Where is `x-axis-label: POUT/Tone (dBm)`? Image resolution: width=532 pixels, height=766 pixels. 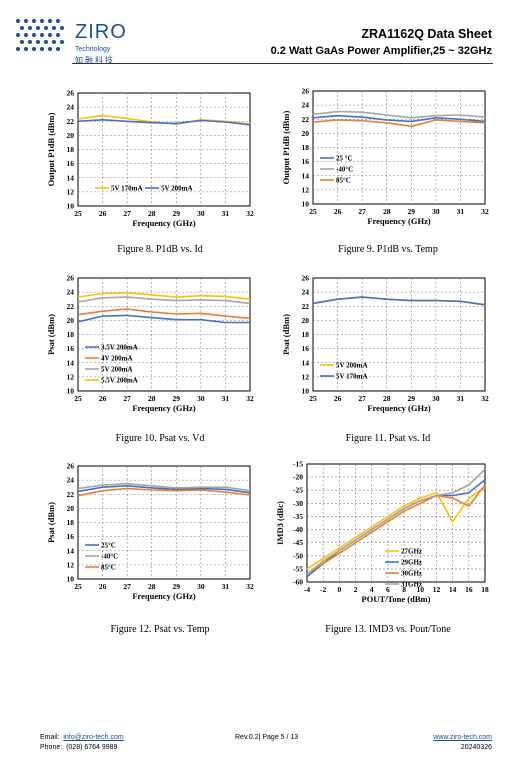
x-axis-label: POUT/Tone (dBm) is located at coordinates (396, 599).